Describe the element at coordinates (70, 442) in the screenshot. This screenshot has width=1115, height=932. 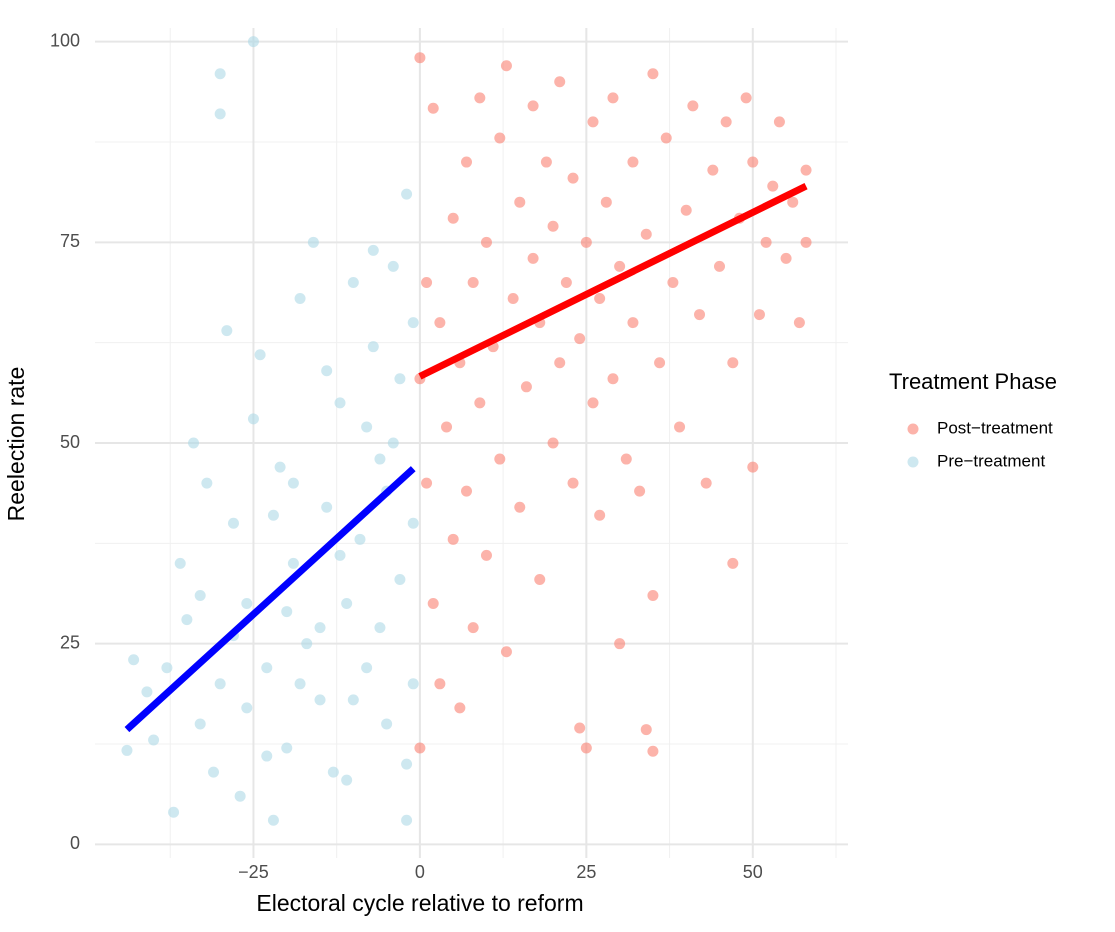
I see `y-tick-label: 50` at that location.